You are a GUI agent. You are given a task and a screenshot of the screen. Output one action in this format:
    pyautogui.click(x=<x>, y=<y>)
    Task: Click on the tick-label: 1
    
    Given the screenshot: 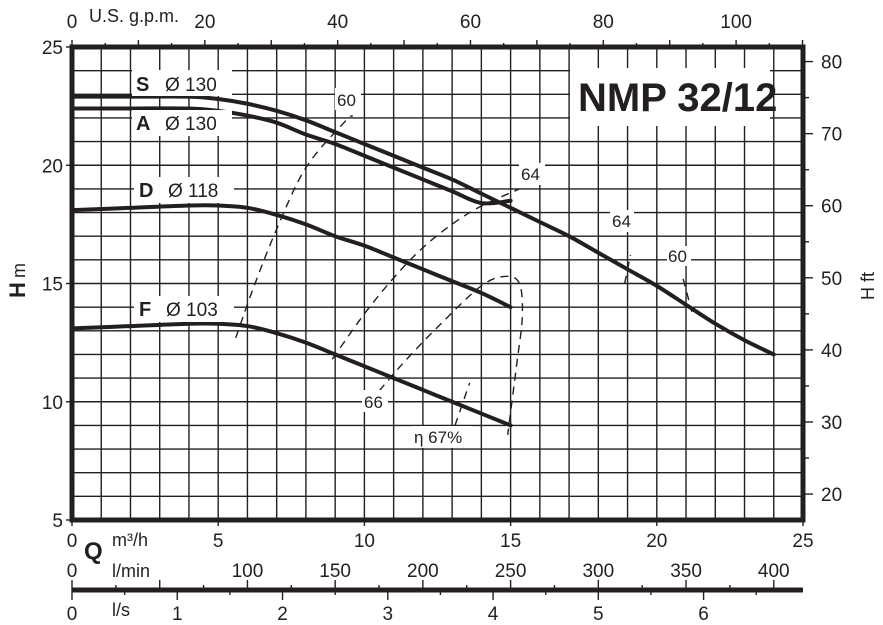 What is the action you would take?
    pyautogui.click(x=177, y=614)
    